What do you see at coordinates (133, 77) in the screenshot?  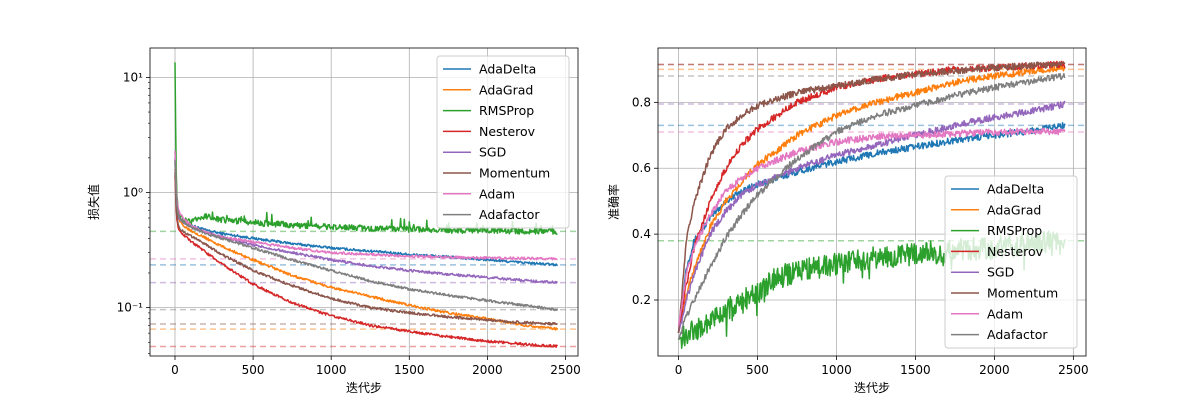 I see `y-tick-label: 10¹` at bounding box center [133, 77].